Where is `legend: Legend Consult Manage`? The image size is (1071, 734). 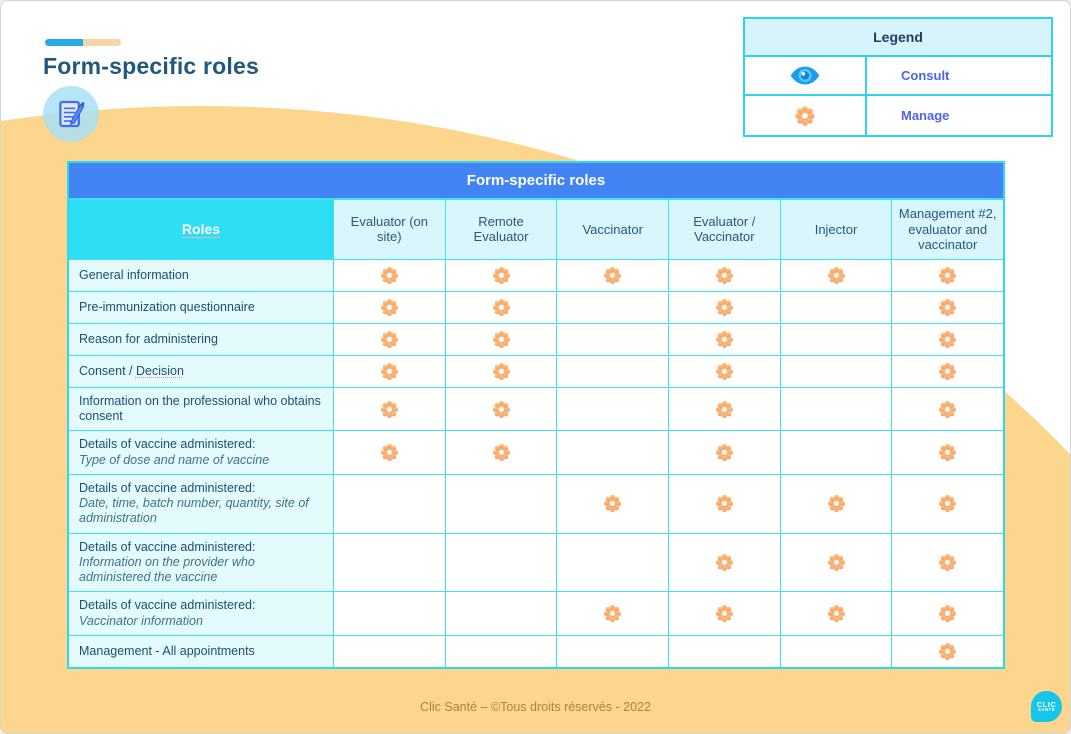
legend: Legend Consult Manage is located at coordinates (898, 77).